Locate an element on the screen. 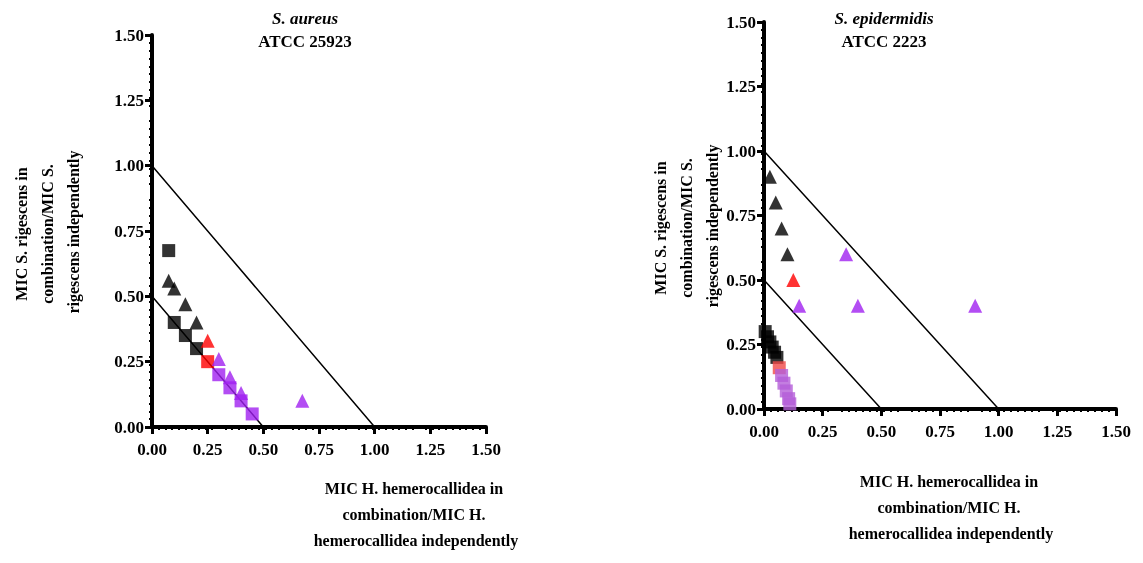  text: ATCC 2223 is located at coordinates (884, 41).